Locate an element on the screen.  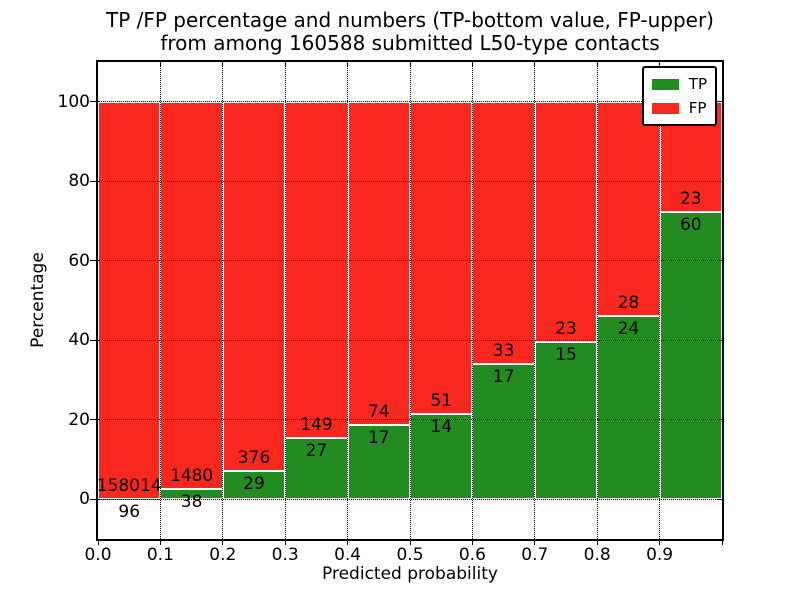
x-tick-label: 0.9 is located at coordinates (660, 555).